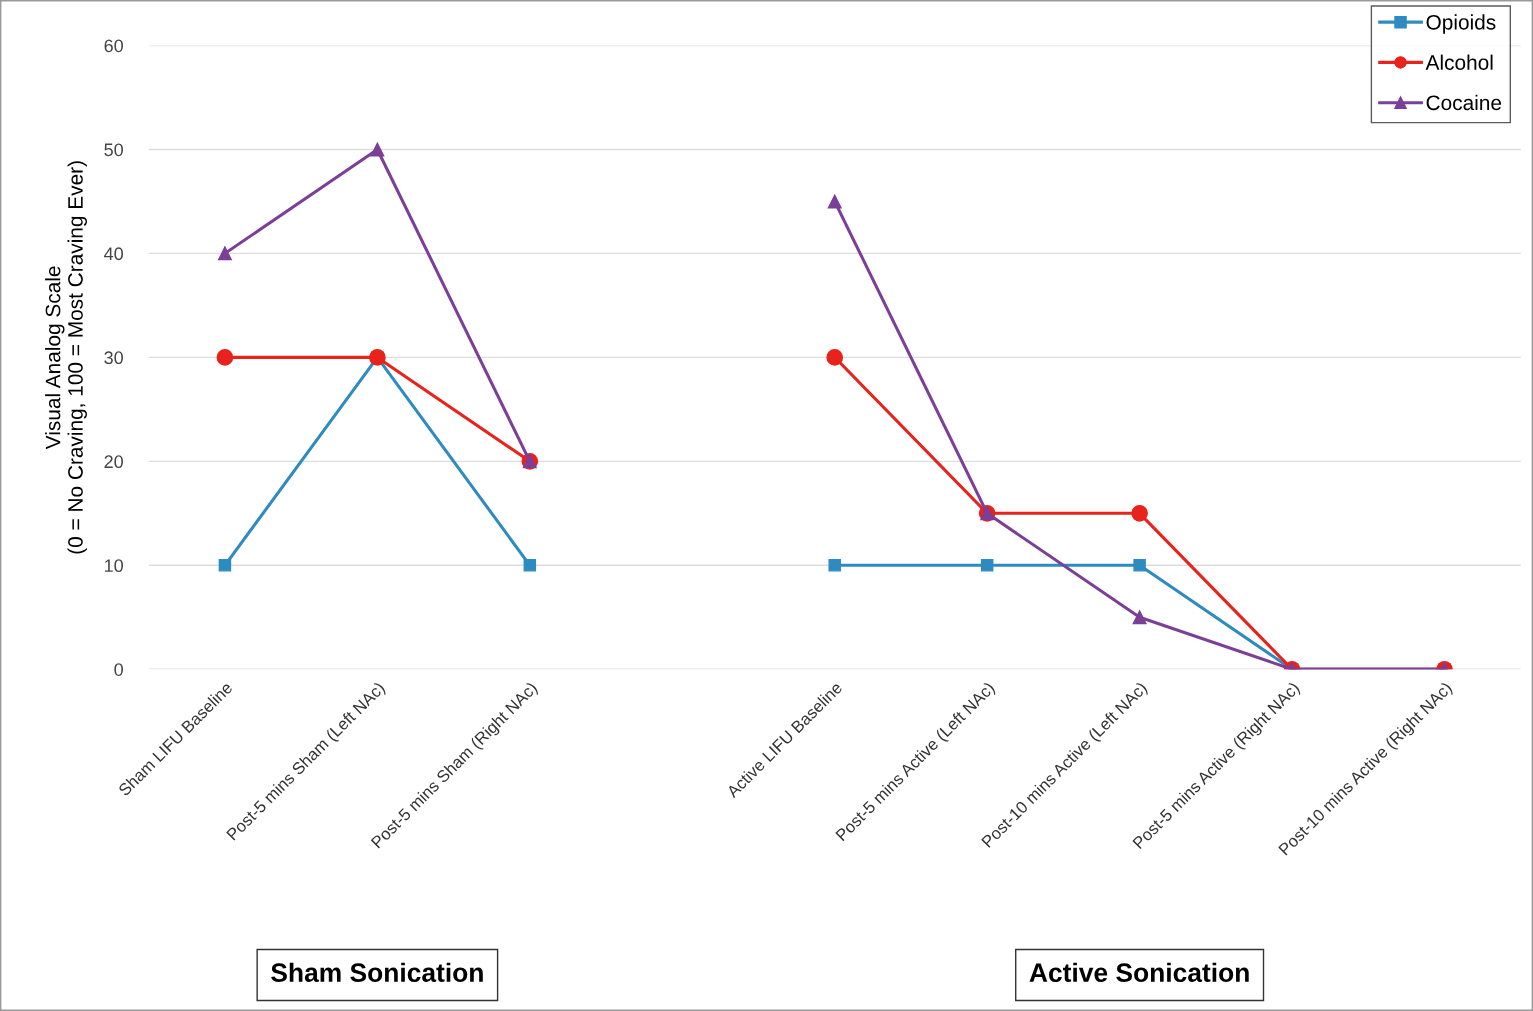  Describe the element at coordinates (377, 972) in the screenshot. I see `text: Sham Sonication` at that location.